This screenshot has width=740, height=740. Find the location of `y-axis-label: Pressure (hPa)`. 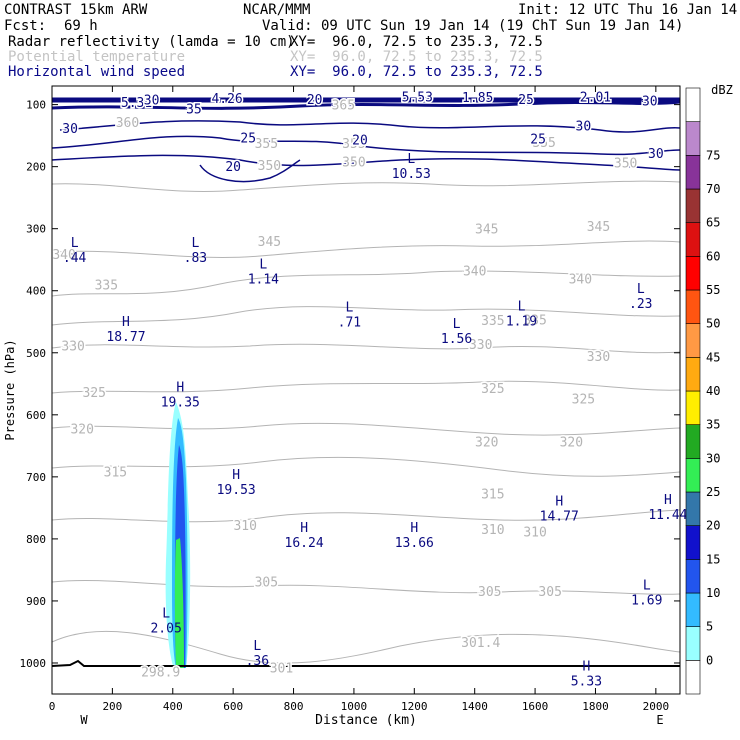

y-axis-label: Pressure (hPa) is located at coordinates (10, 389).